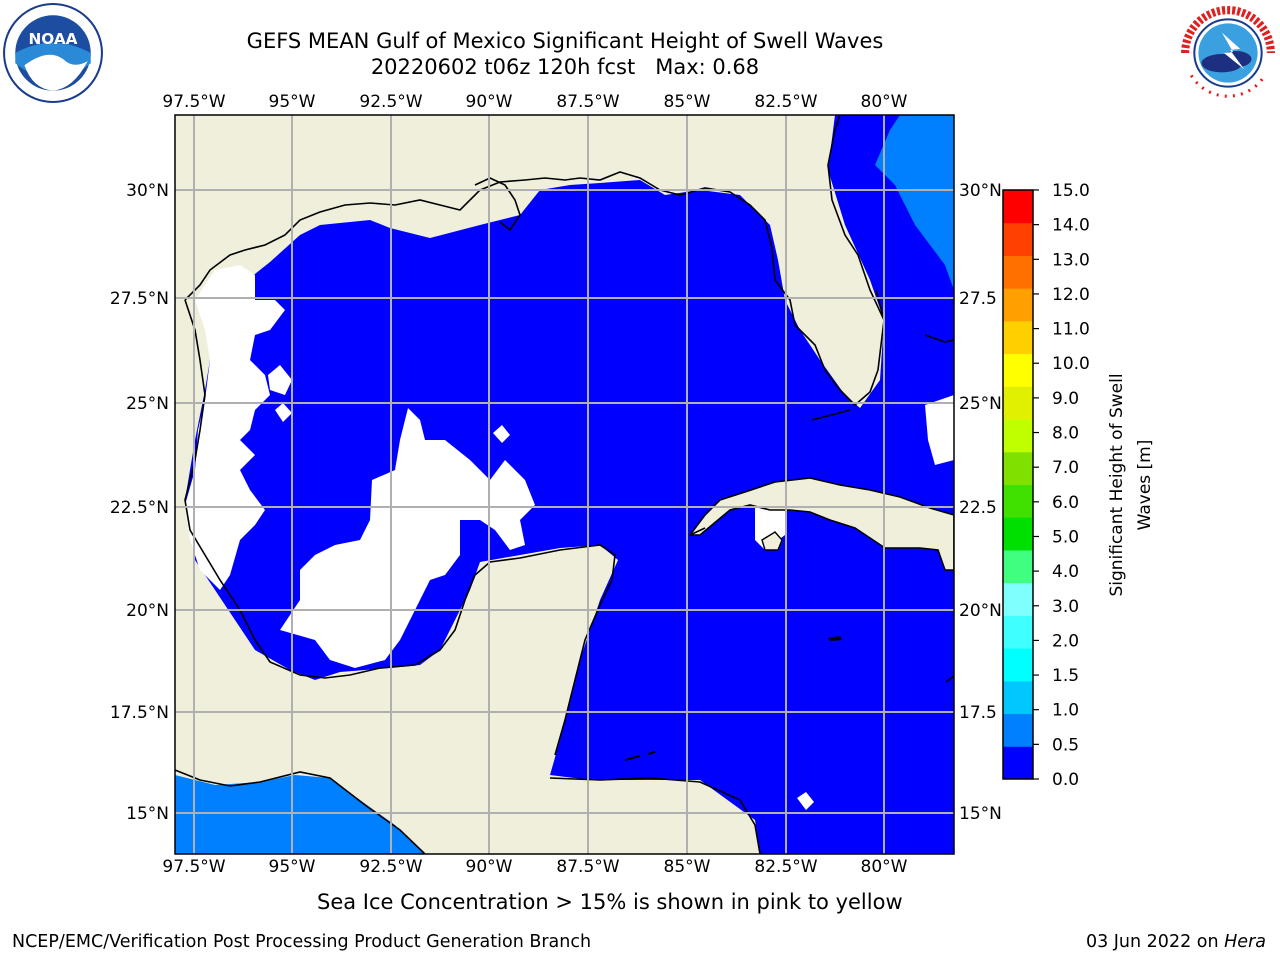 The width and height of the screenshot is (1280, 960). I want to click on map-subtitle: 20220602 t06z 120h fcst Max: 0.68, so click(565, 67).